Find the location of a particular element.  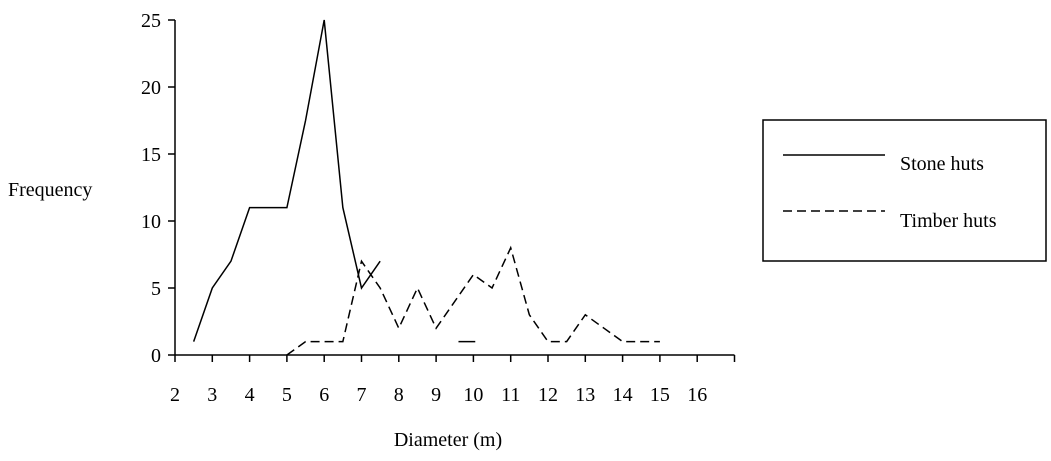

x-tick-label: 12 is located at coordinates (548, 395).